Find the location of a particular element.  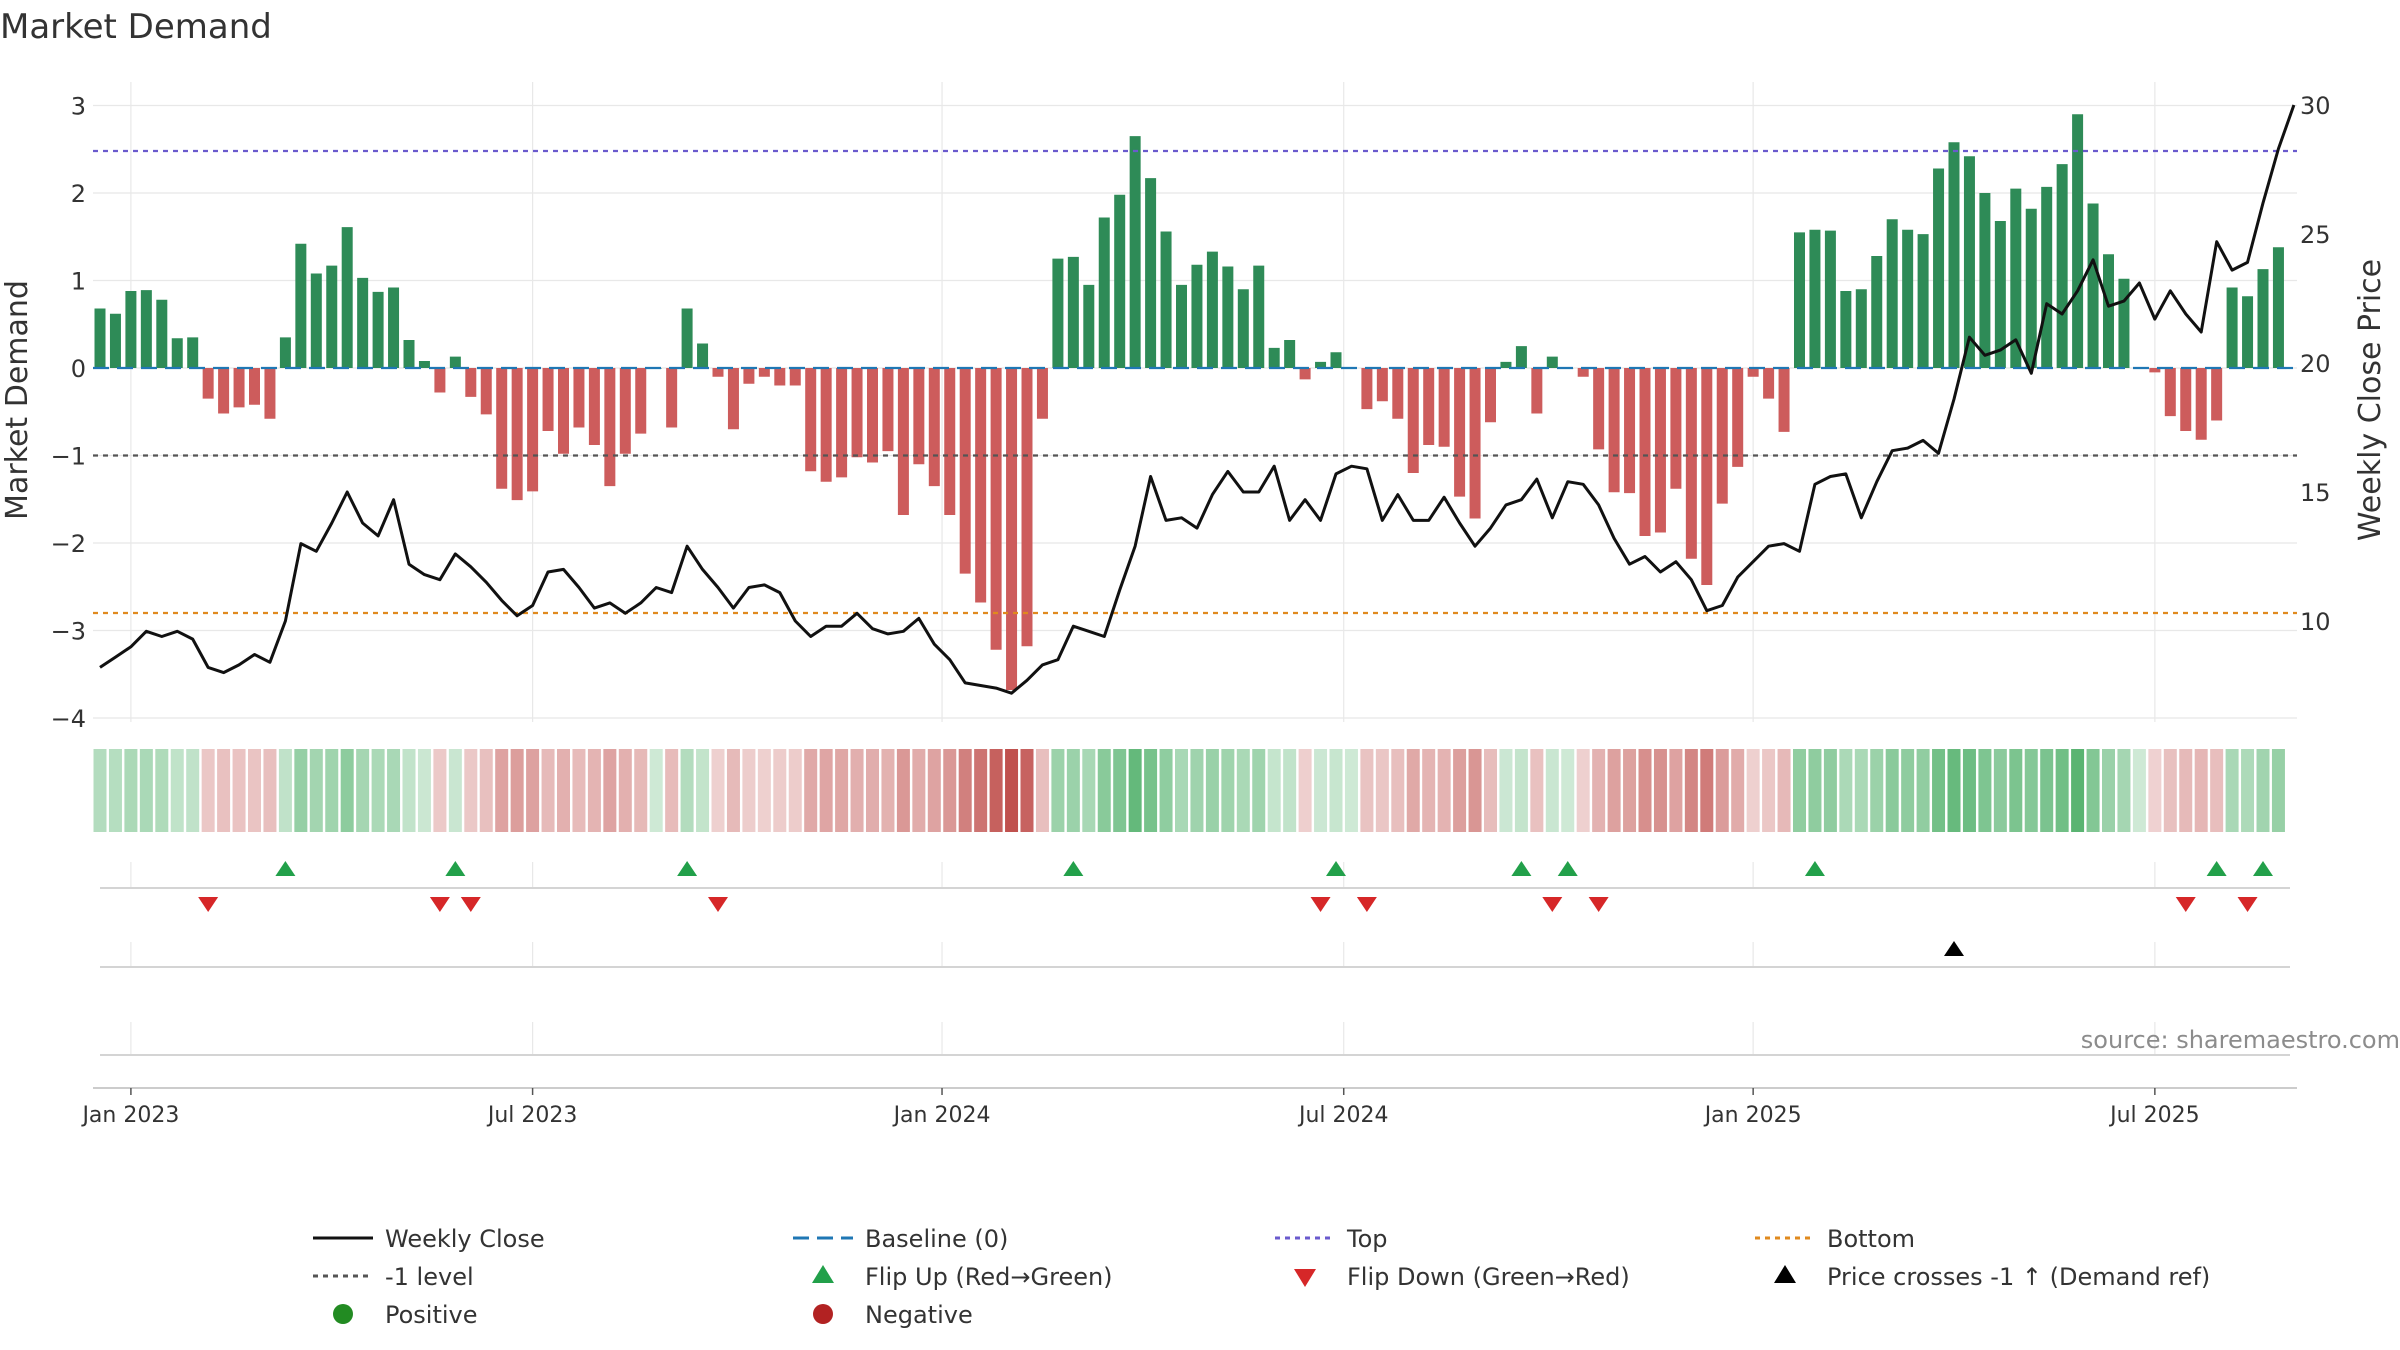

legend-label: Positive is located at coordinates (431, 1315).